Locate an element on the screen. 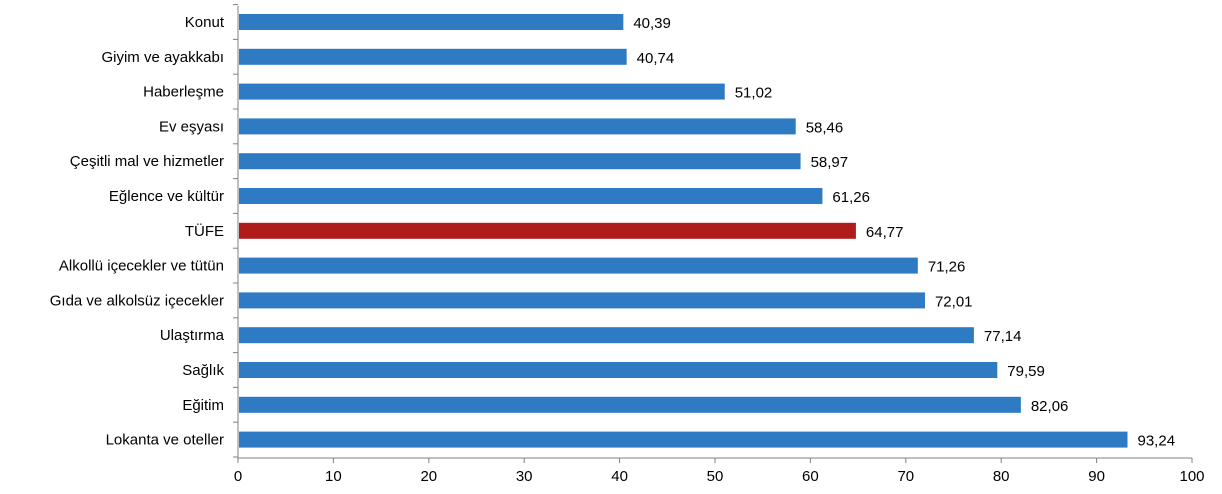  category-label: Sağlık is located at coordinates (203, 370).